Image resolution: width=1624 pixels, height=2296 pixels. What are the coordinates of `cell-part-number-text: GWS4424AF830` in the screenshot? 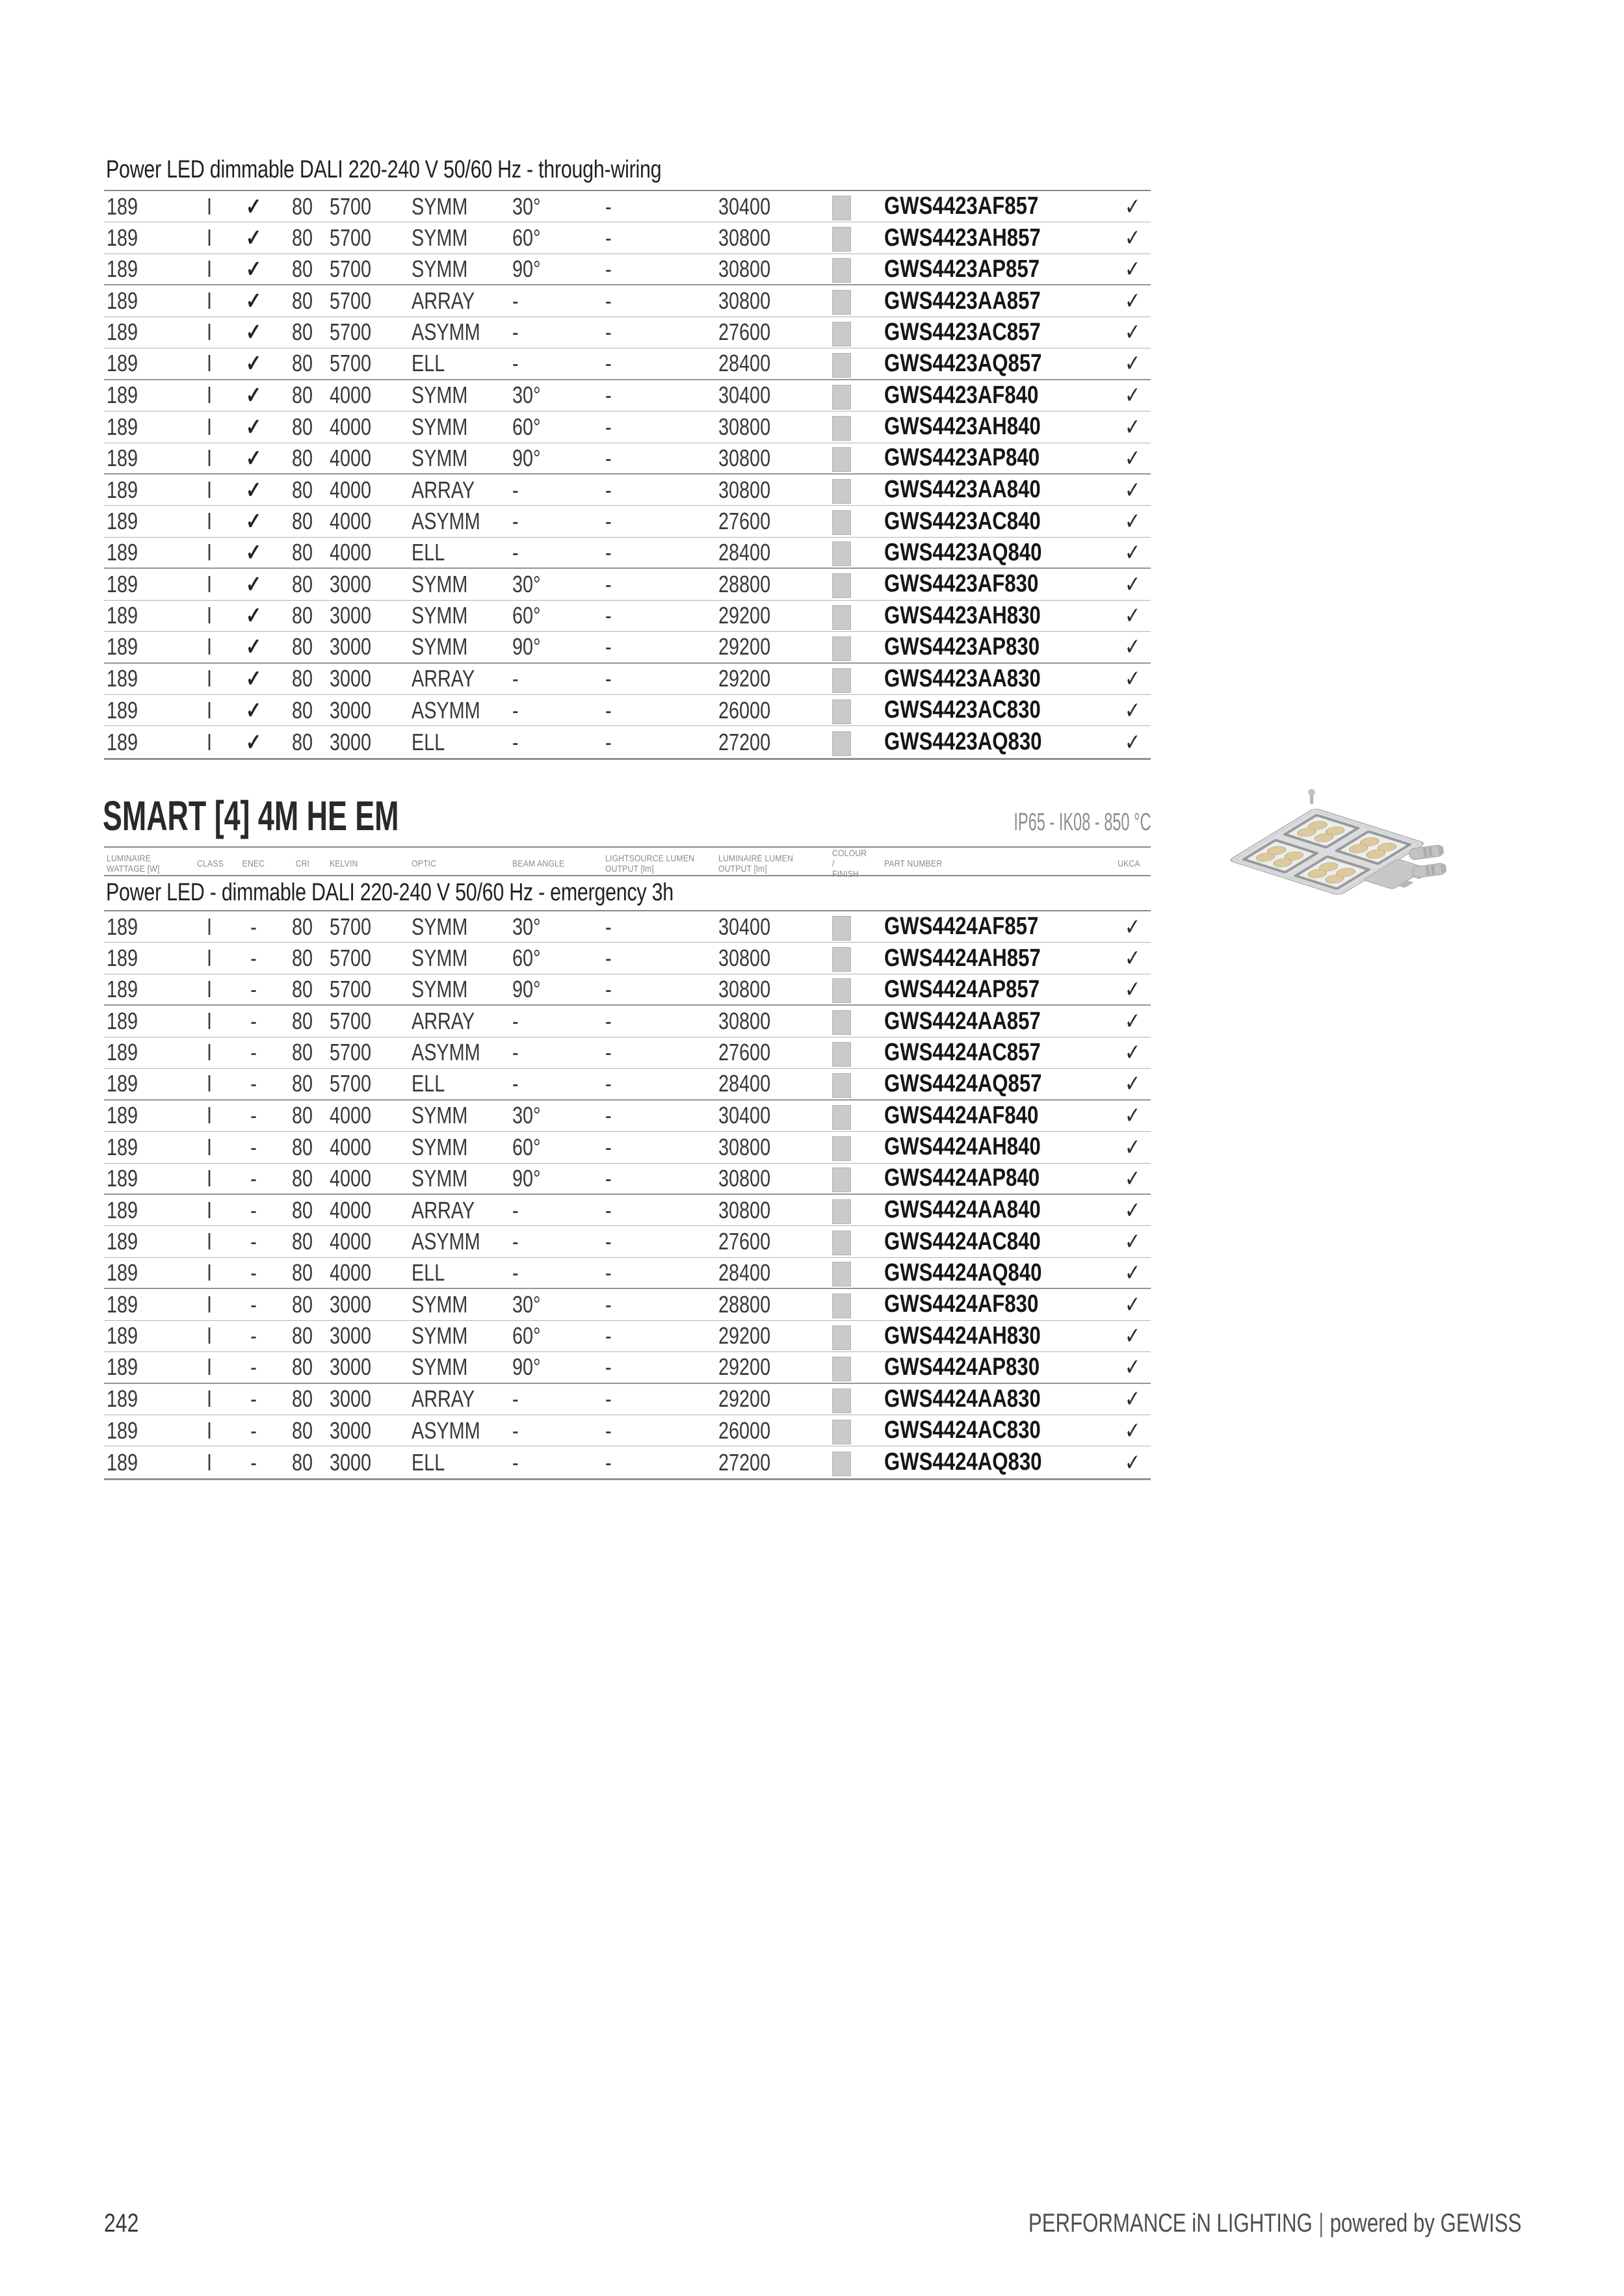 It's located at (961, 1304).